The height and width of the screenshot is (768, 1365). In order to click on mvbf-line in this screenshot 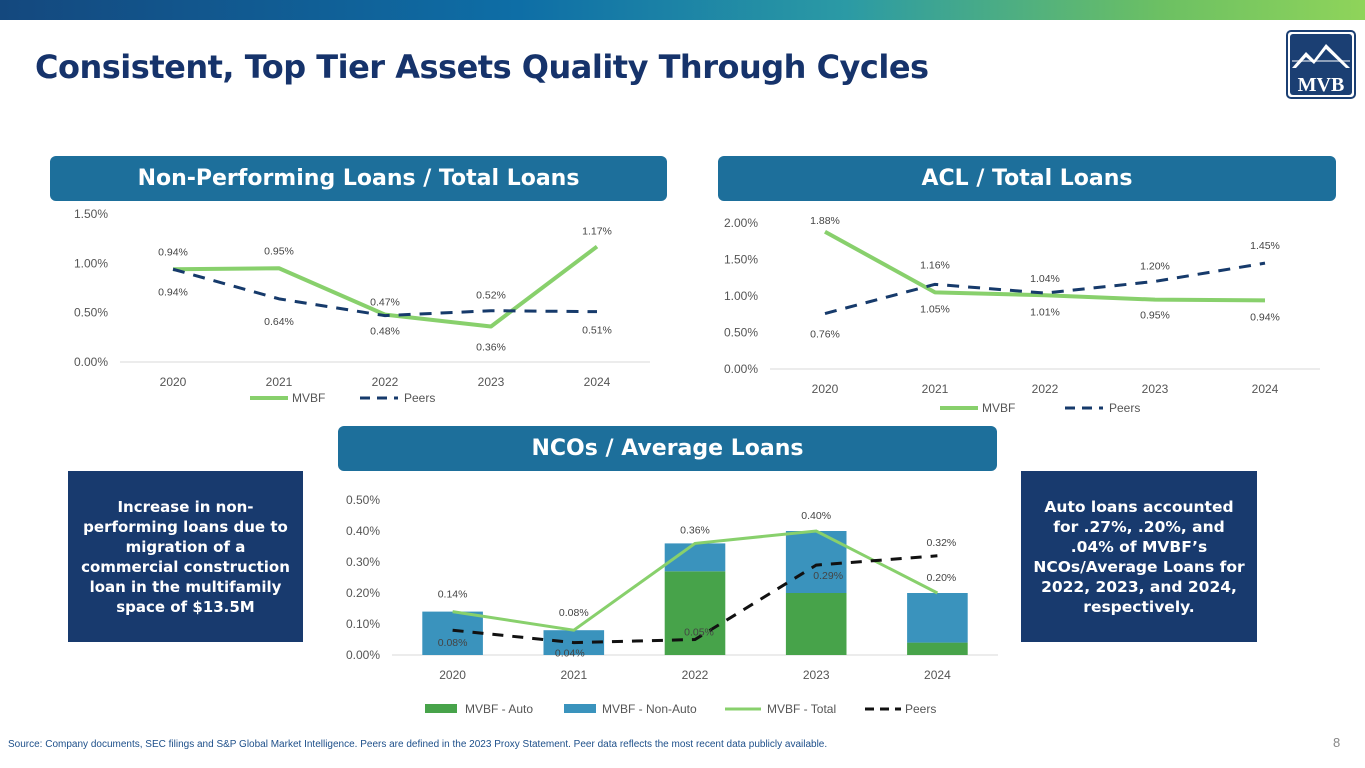, I will do `click(1045, 266)`.